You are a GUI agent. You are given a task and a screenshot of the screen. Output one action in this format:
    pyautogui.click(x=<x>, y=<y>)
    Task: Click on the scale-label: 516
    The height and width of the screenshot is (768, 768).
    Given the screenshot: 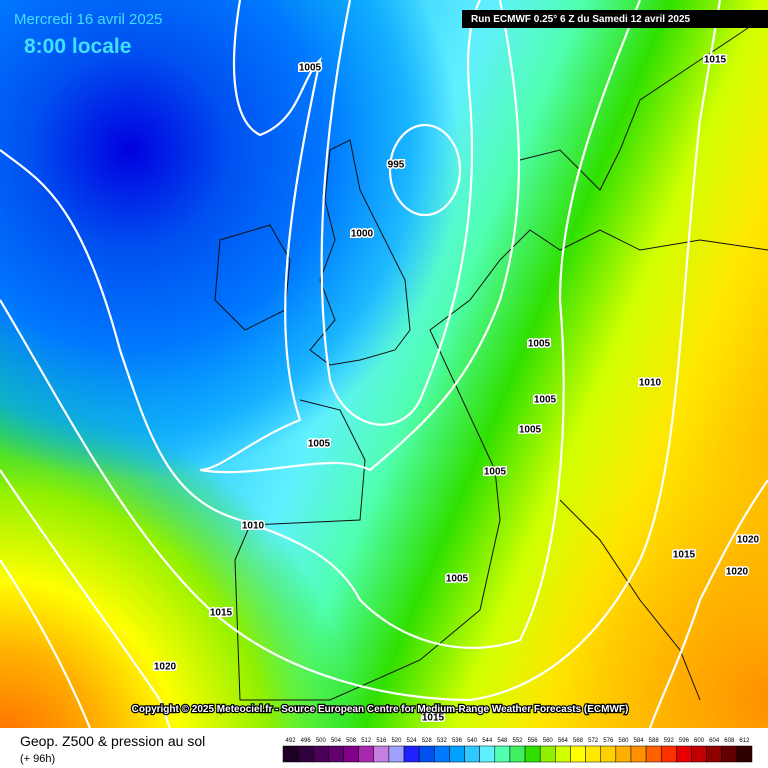 What is the action you would take?
    pyautogui.click(x=381, y=741)
    